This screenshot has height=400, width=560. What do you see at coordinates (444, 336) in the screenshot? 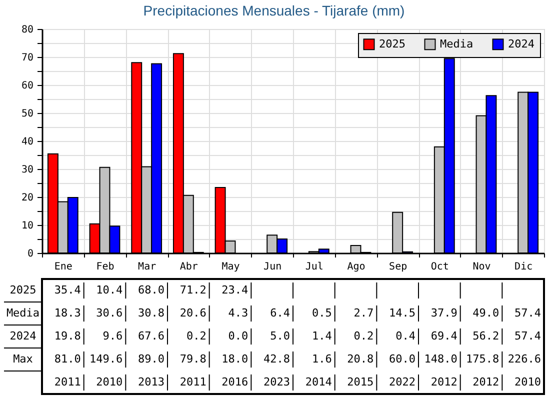
I see `data-label: 69.4` at bounding box center [444, 336].